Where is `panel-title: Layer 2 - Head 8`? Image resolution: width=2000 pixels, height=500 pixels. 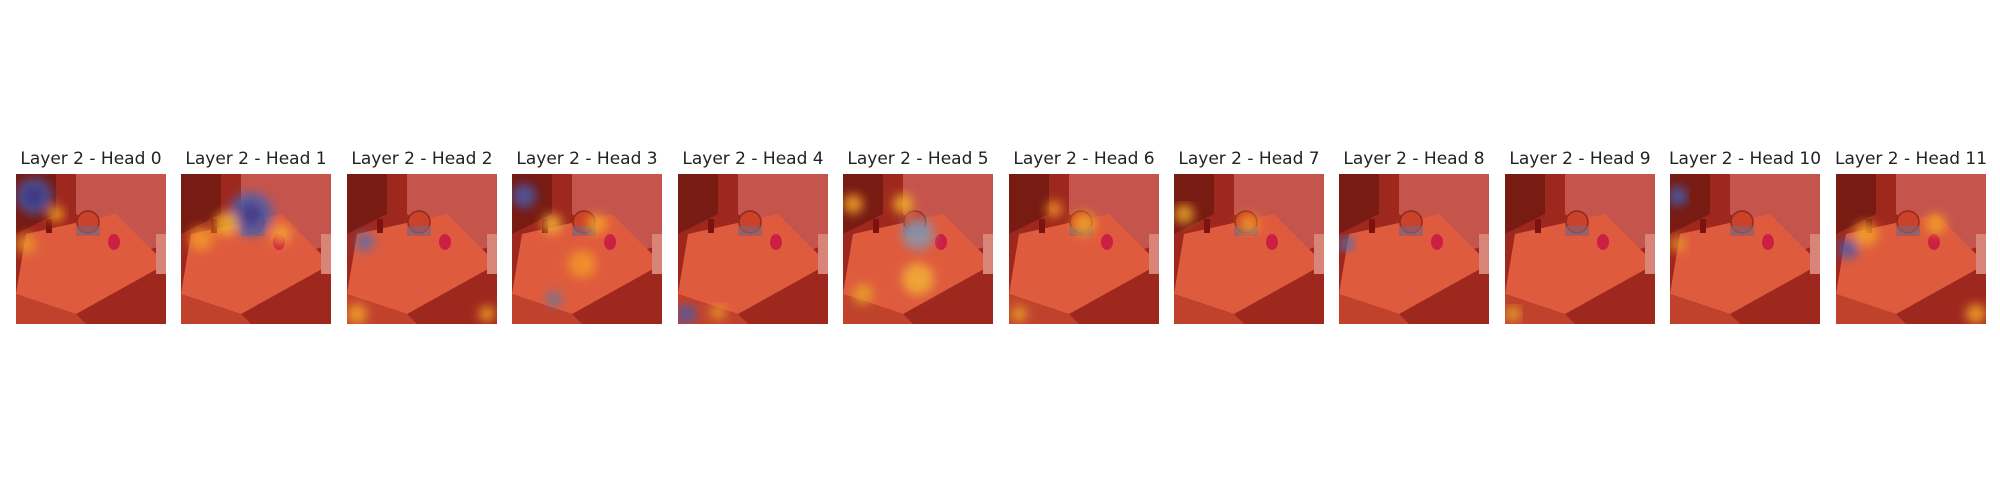
panel-title: Layer 2 - Head 8 is located at coordinates (1414, 159).